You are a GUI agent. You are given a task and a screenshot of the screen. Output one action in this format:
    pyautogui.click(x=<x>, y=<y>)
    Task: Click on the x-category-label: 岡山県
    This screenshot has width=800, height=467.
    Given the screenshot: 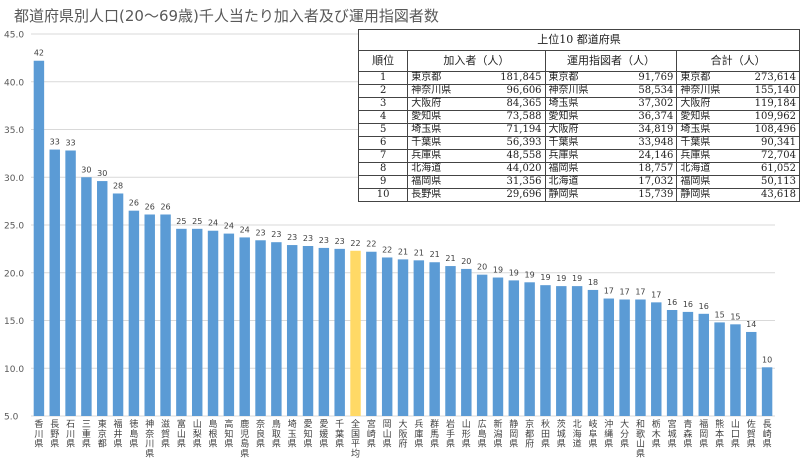 What is the action you would take?
    pyautogui.click(x=387, y=434)
    